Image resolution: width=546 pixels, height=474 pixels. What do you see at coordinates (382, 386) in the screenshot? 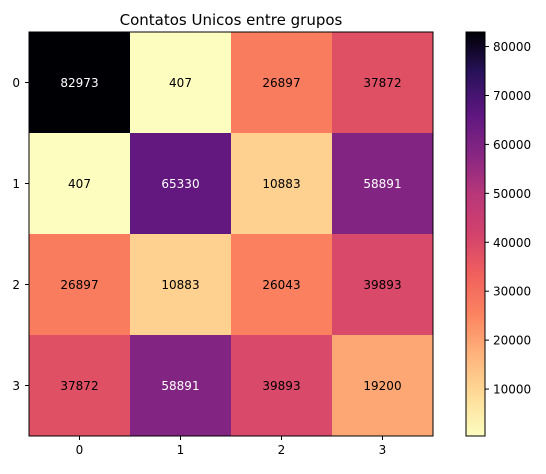
I see `cell-value-3-3: 19200` at bounding box center [382, 386].